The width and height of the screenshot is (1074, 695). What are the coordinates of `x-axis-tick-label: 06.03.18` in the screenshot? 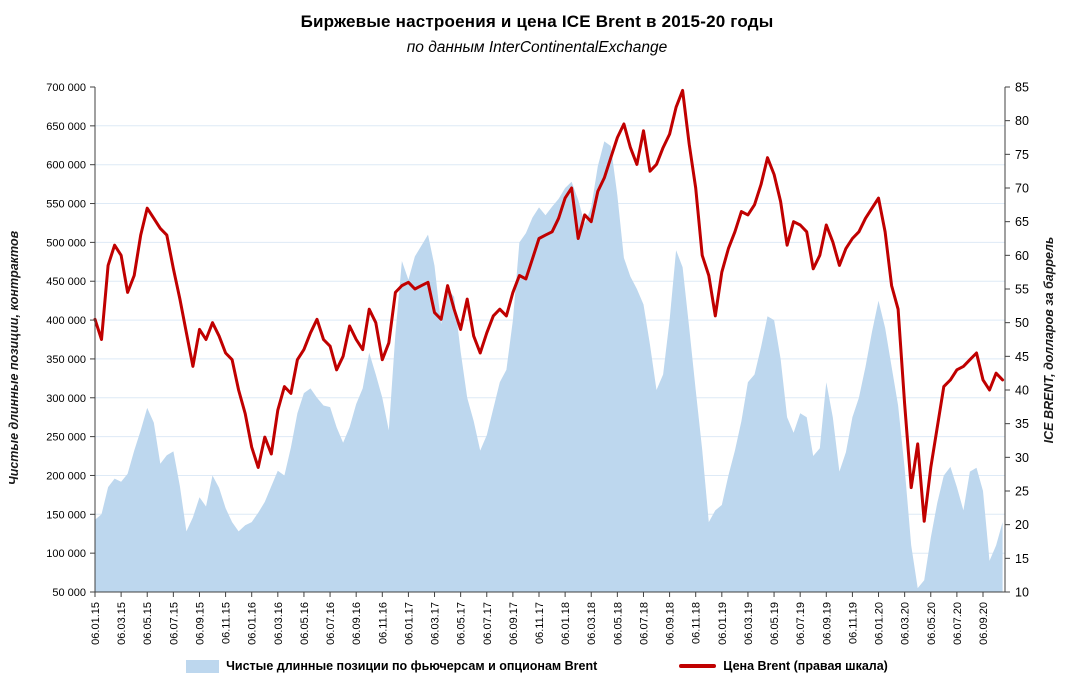 It's located at (592, 623).